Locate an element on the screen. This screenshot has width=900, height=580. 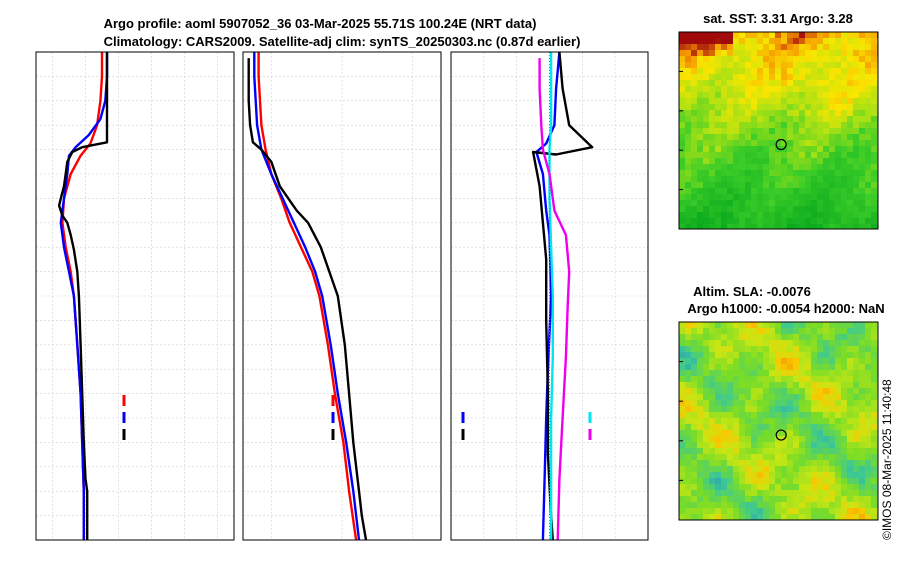
sla-map is located at coordinates (778, 421).